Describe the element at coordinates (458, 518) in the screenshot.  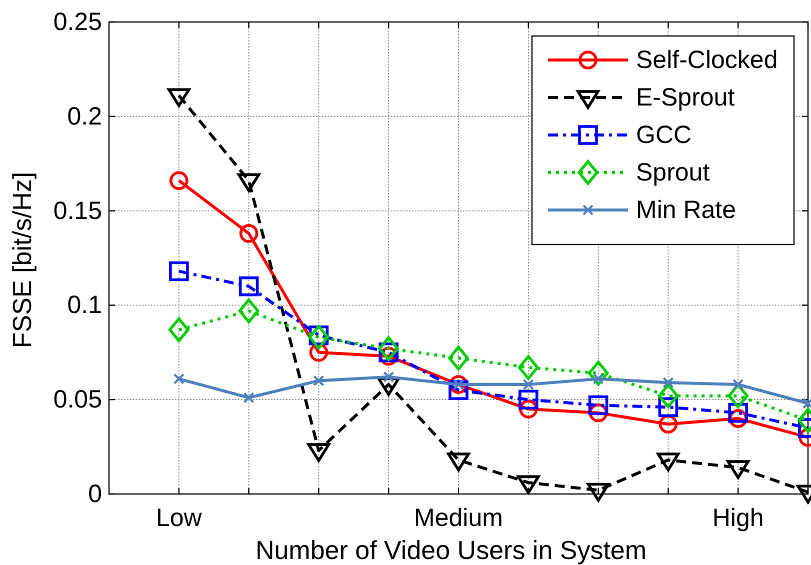
I see `x-tick-label: Medium` at that location.